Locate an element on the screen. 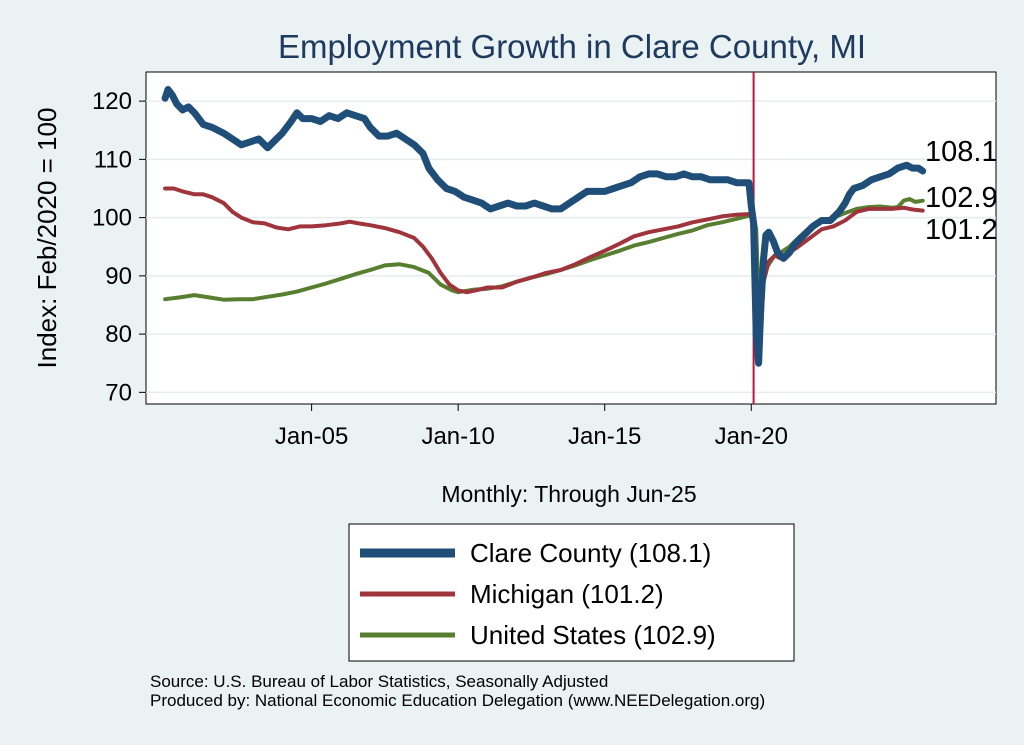 Image resolution: width=1024 pixels, height=745 pixels. end-label: 108.1 is located at coordinates (961, 152).